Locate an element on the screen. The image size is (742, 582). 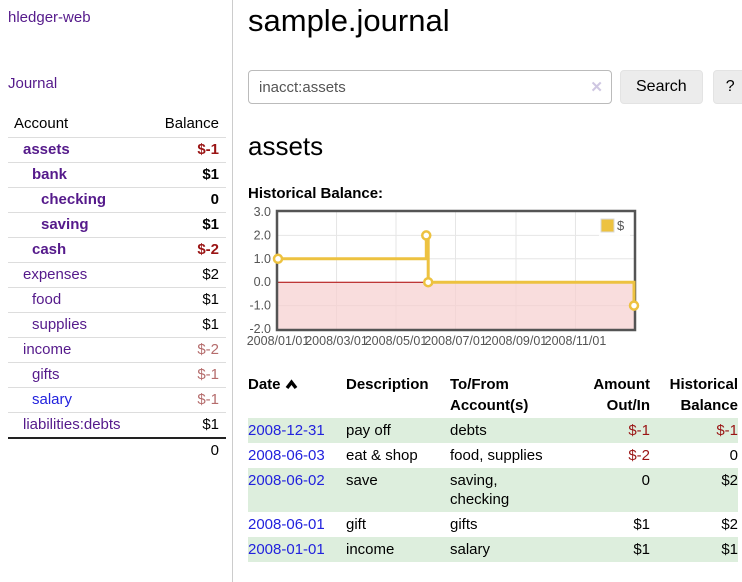
register-header-description: Description is located at coordinates (387, 384).